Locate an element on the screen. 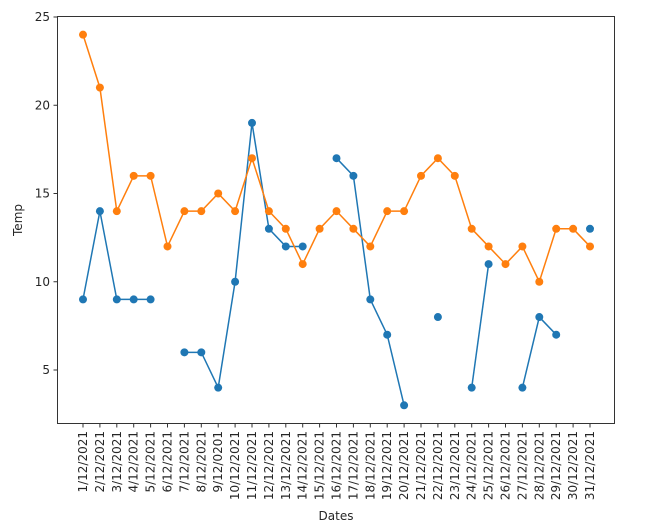 This screenshot has width=648, height=526. x-tick-label: 8/12/2021 is located at coordinates (201, 462).